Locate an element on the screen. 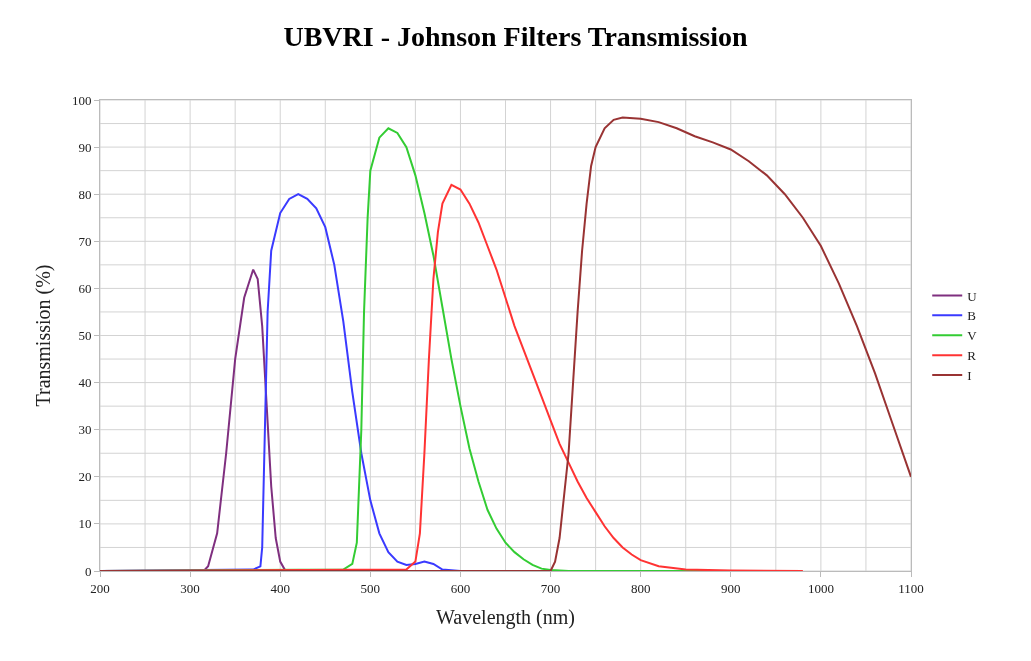 The height and width of the screenshot is (661, 1031). x-axis-title: Wavelength (nm) is located at coordinates (505, 618).